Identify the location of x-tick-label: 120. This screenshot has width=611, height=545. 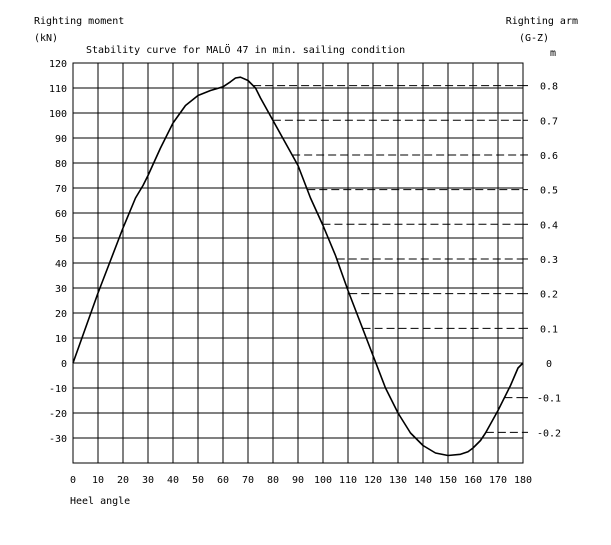
(373, 480).